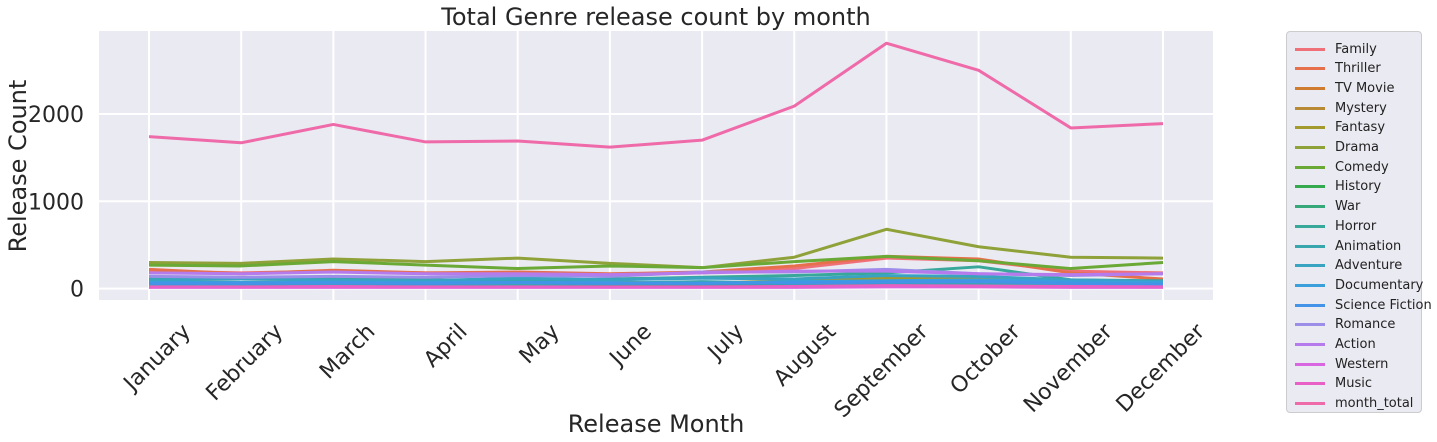 This screenshot has height=442, width=1437. I want to click on legend-item: History, so click(1338, 187).